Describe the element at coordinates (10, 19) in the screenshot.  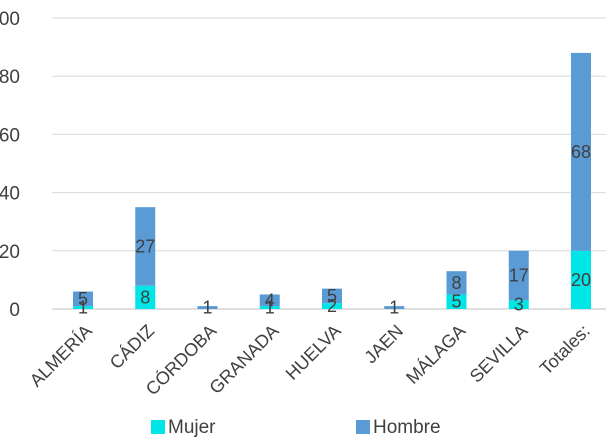
I see `y-tick-label: 100` at that location.